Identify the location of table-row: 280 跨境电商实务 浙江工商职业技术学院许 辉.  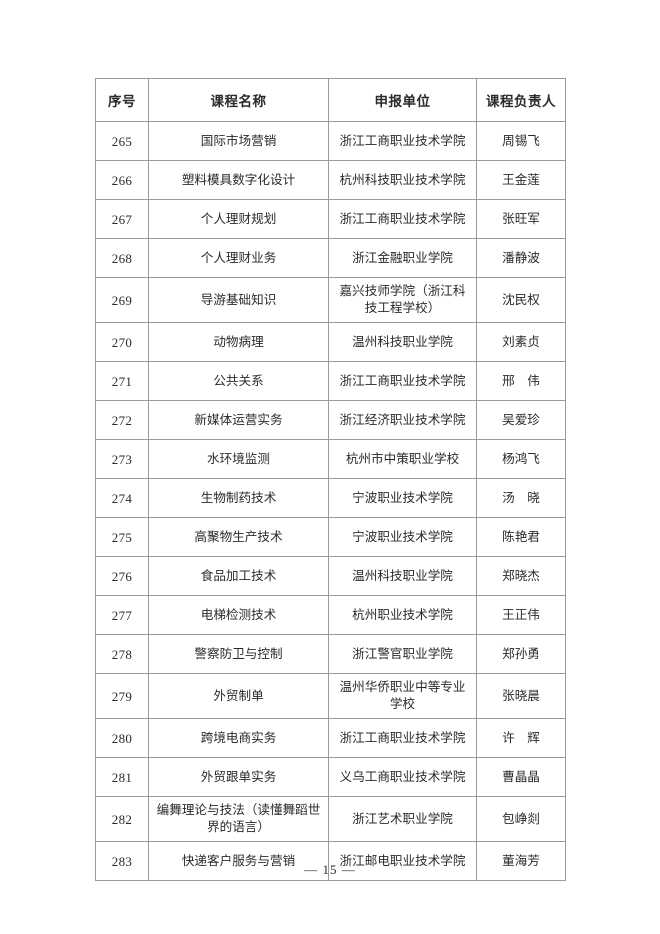
(330, 738).